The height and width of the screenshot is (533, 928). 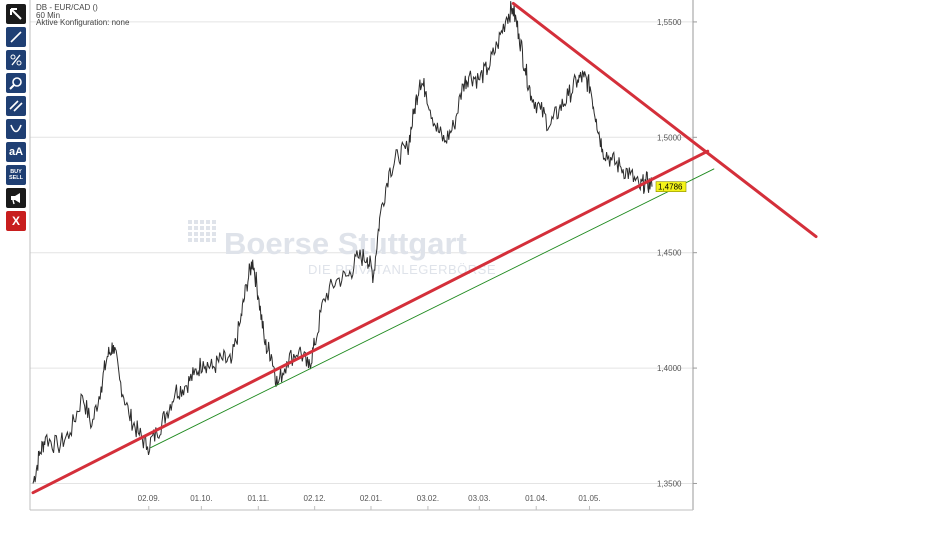 I want to click on x-tick-label: 01.11., so click(x=258, y=498).